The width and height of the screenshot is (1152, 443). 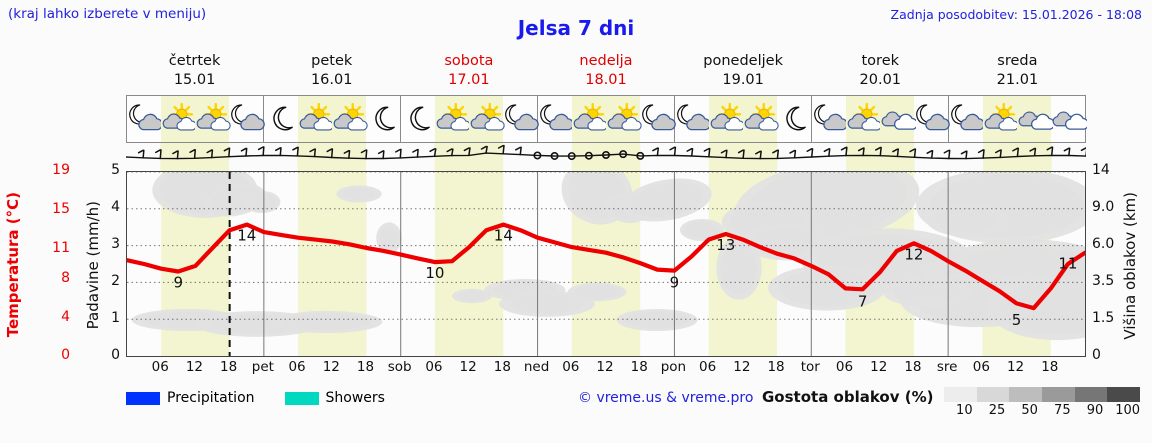 I want to click on precipitation-legend: Precipitation Showers, so click(x=266, y=398).